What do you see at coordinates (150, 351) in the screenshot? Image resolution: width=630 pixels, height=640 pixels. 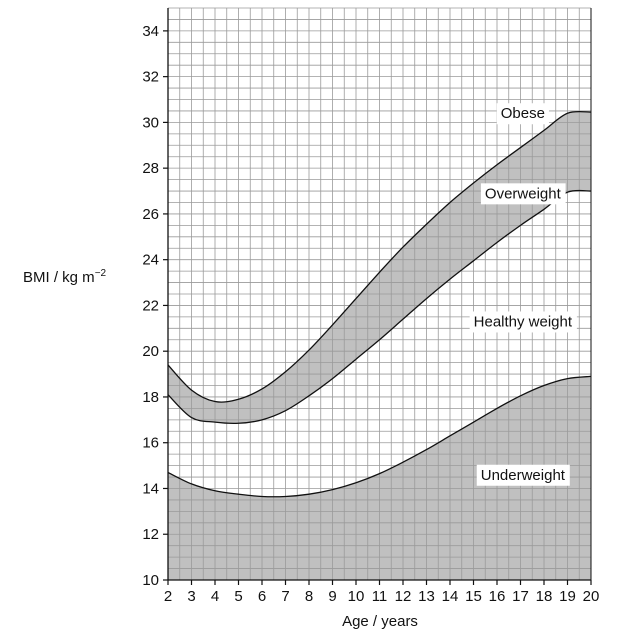 I see `y-tick-label: 20` at bounding box center [150, 351].